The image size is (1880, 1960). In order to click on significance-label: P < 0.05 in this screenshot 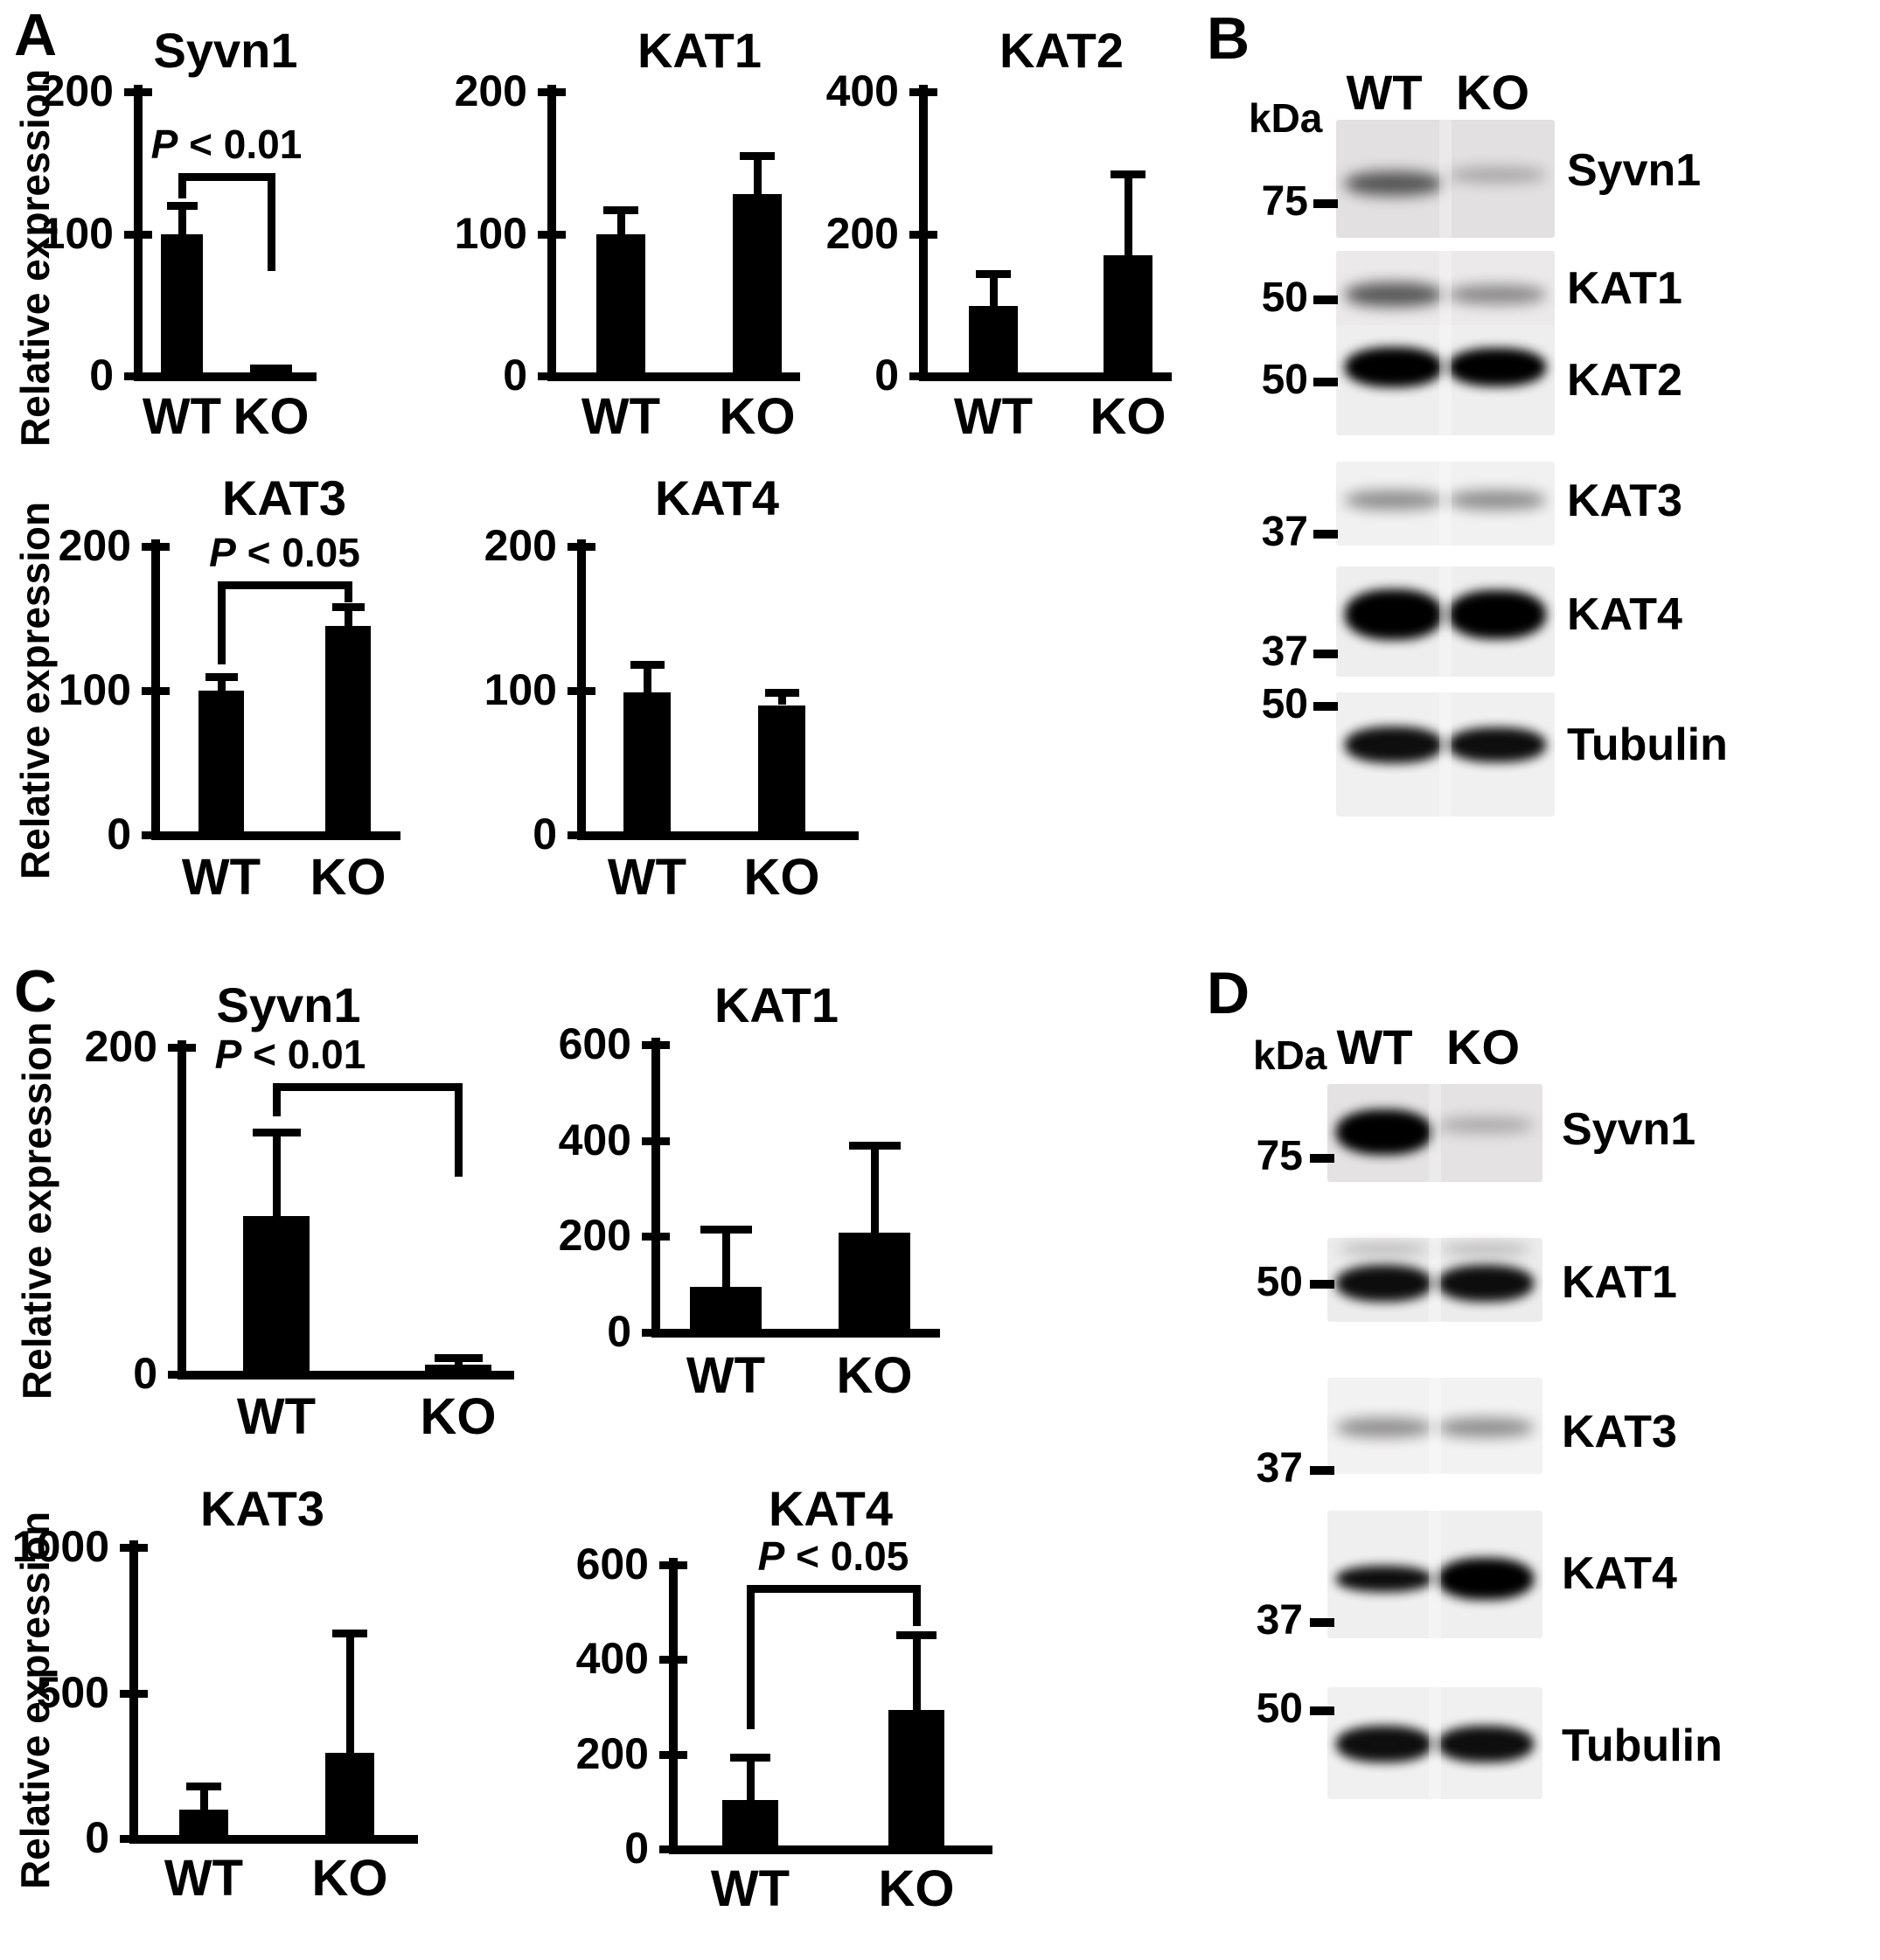, I will do `click(833, 1557)`.